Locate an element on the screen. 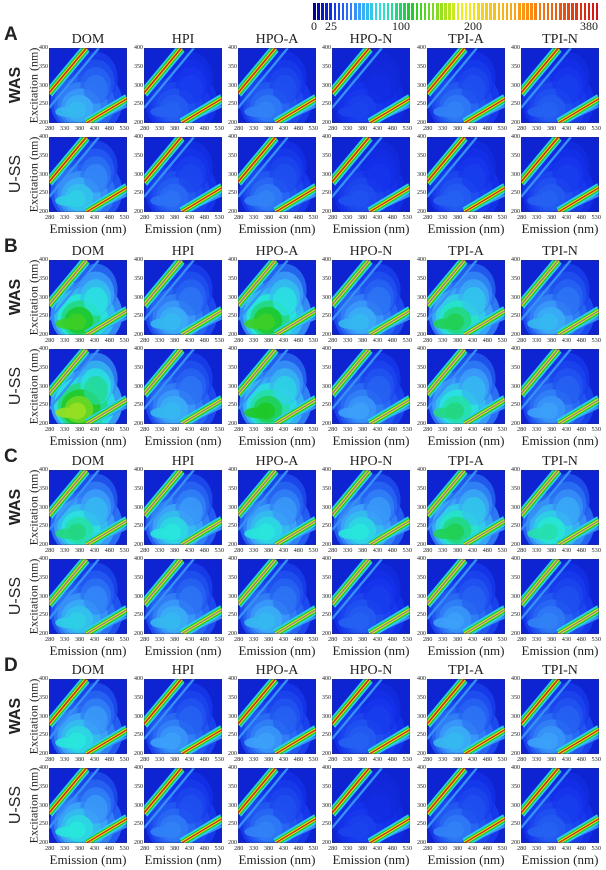 The width and height of the screenshot is (606, 870). column-title: HPO-N is located at coordinates (371, 251).